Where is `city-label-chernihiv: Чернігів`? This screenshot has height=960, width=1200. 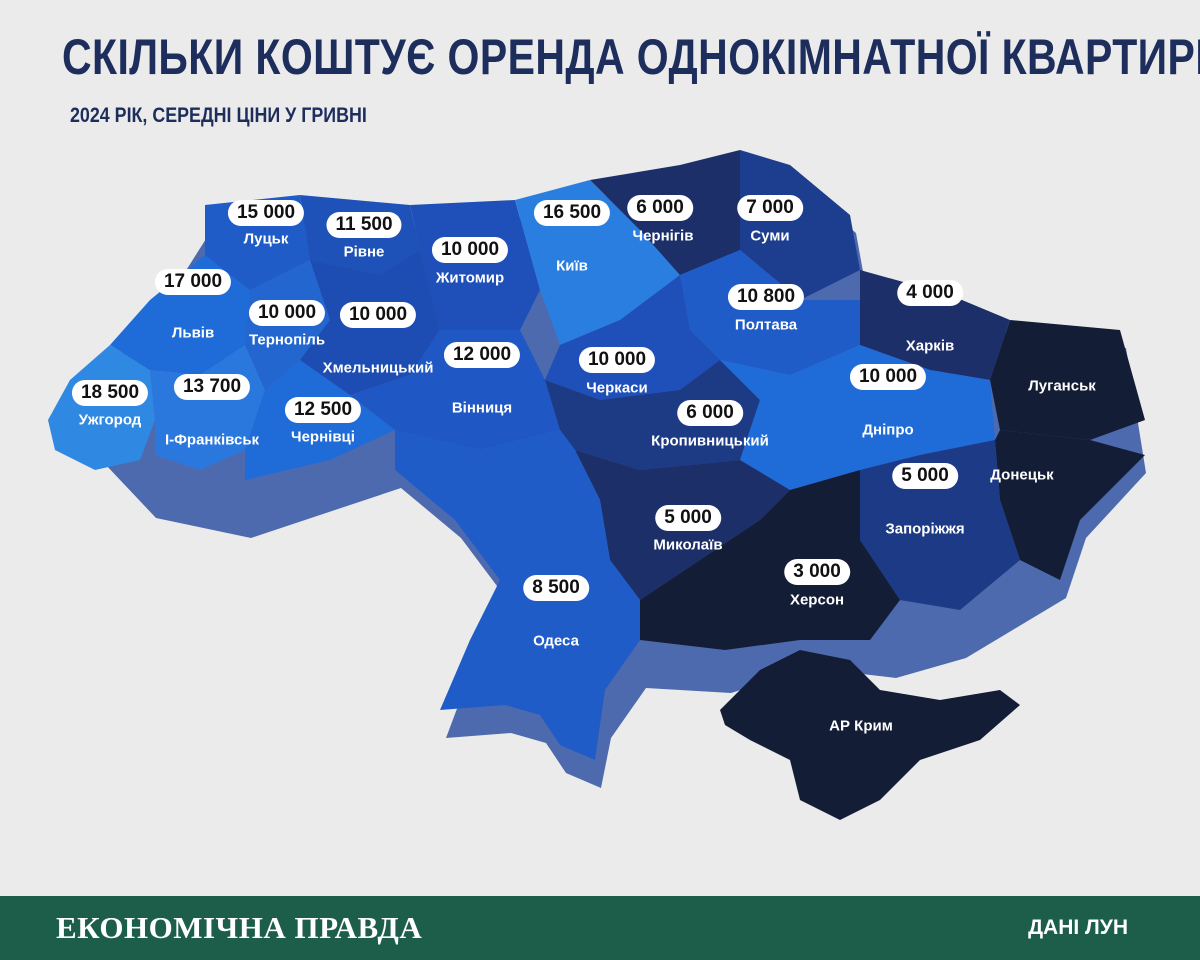 city-label-chernihiv: Чернігів is located at coordinates (663, 236).